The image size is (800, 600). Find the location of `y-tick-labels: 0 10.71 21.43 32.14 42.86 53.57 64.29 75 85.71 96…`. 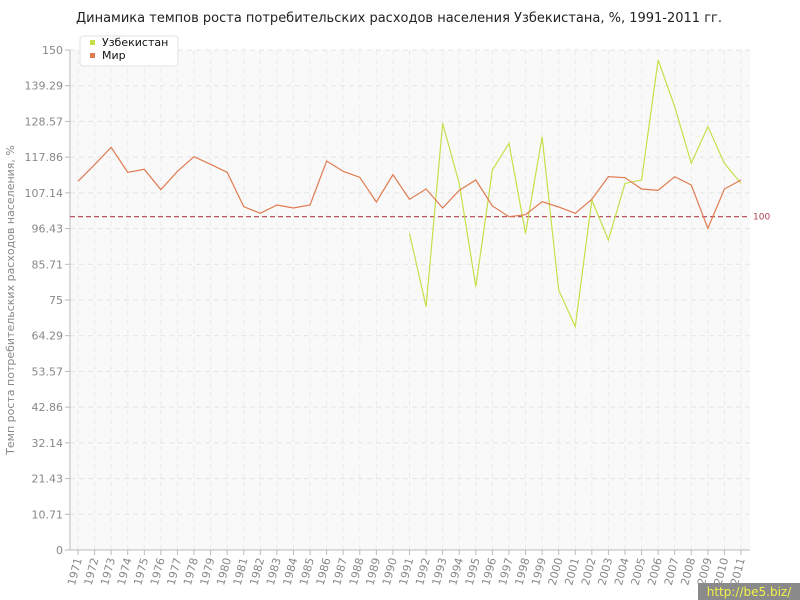

y-tick-labels: 0 10.71 21.43 32.14 42.86 53.57 64.29 75 85.71 96… is located at coordinates (44, 300).